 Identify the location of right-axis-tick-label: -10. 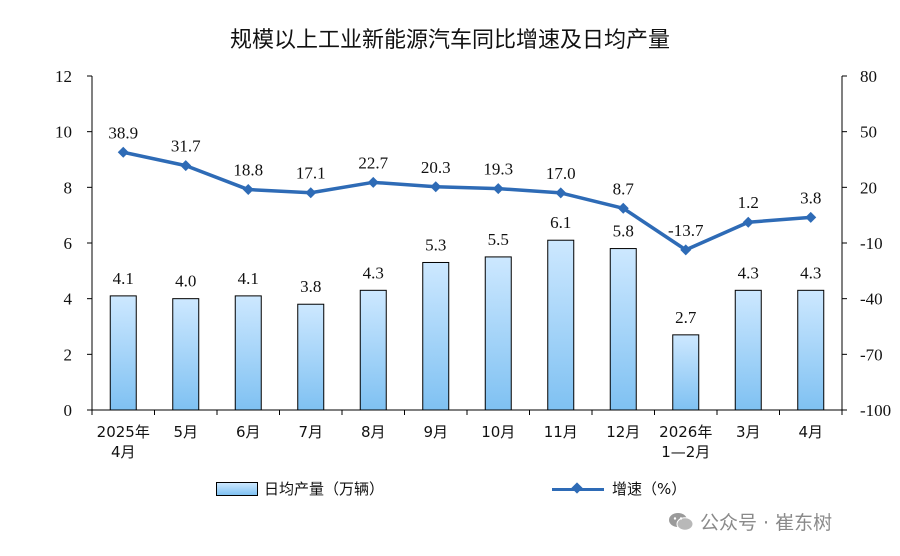
(871, 243).